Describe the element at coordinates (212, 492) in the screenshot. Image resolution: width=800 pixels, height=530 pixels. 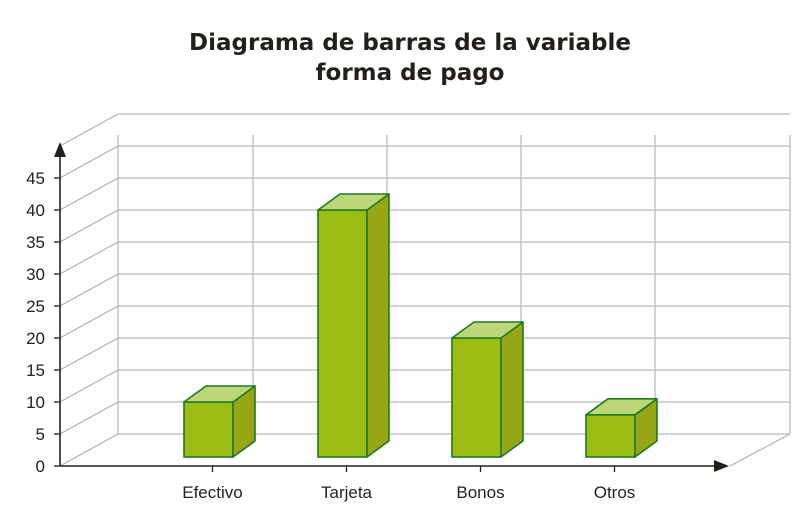
I see `x-tick-label-efectivo: Efectivo` at that location.